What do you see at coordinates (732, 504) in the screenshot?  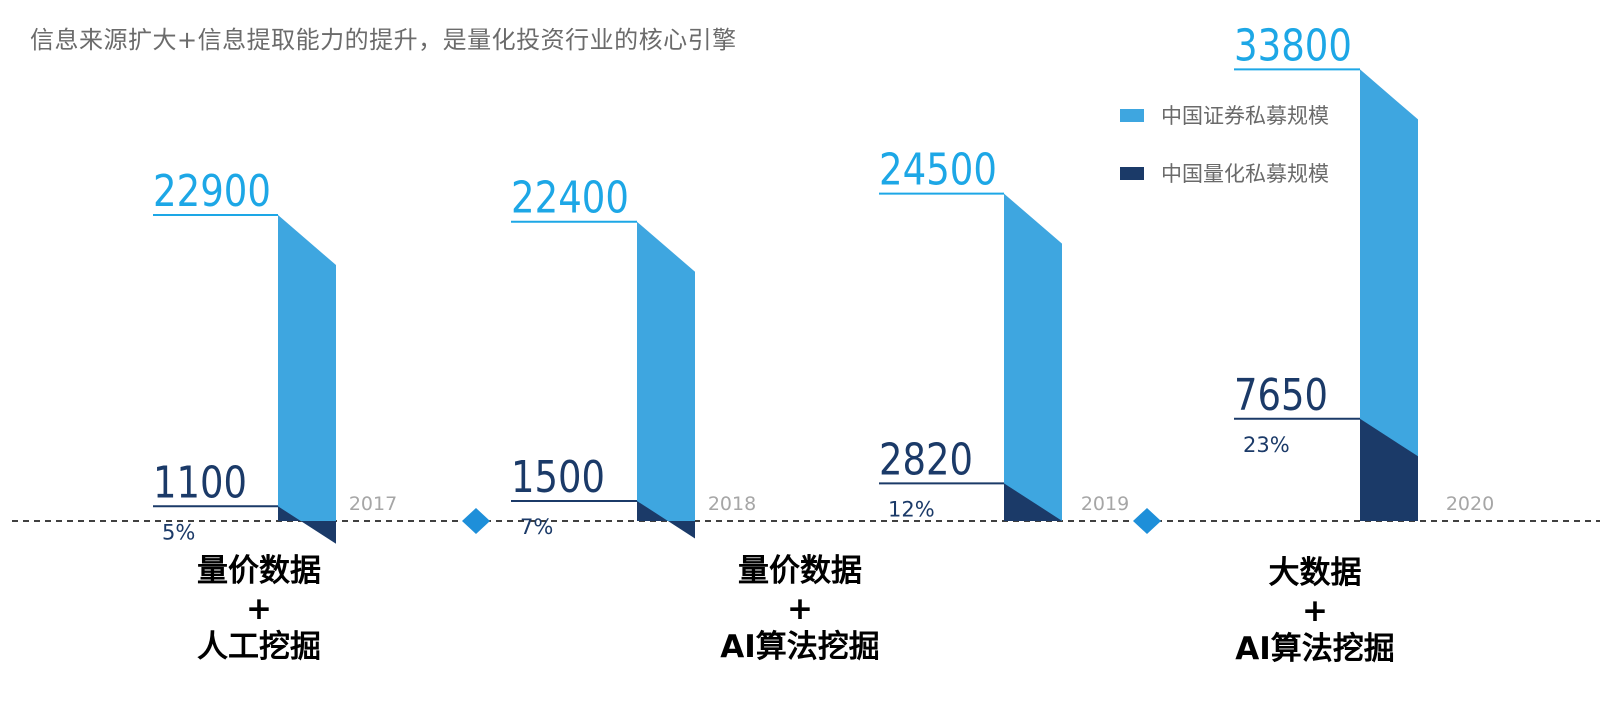 I see `year-label-2018: 2018` at bounding box center [732, 504].